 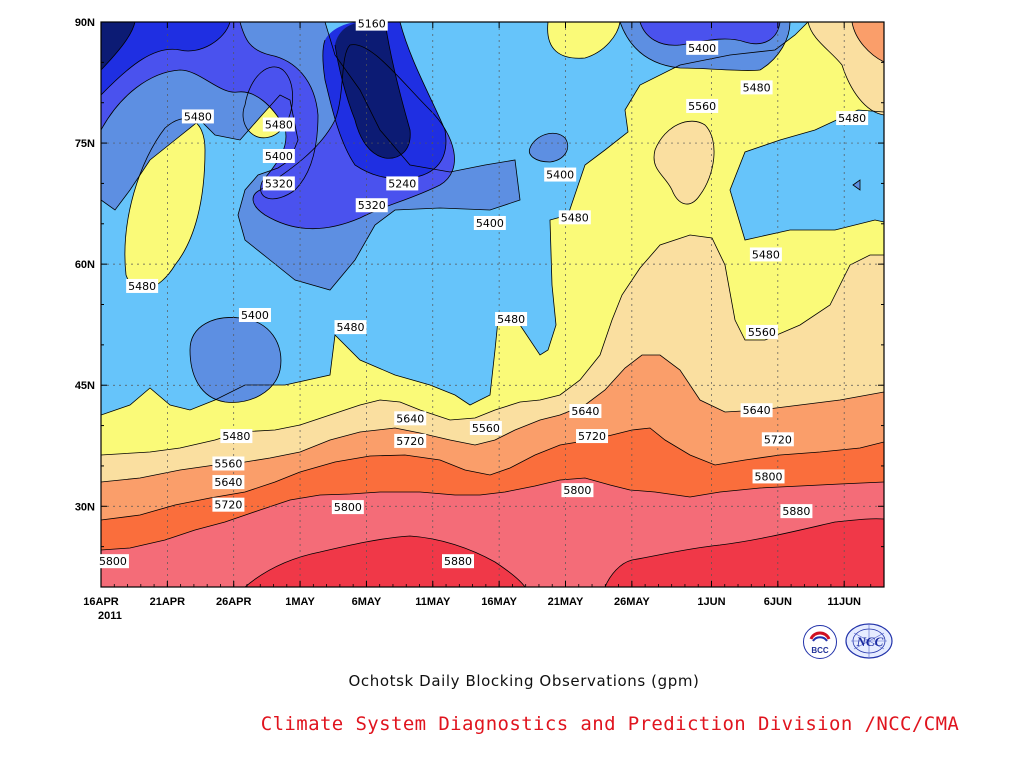 I want to click on band-5320-5400-mid, so click(x=548, y=147).